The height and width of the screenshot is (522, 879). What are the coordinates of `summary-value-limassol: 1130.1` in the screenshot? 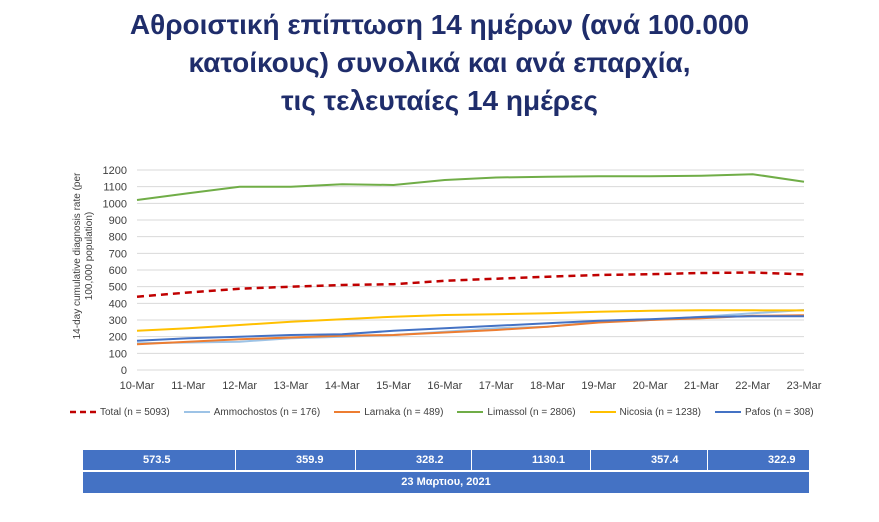 It's located at (531, 460).